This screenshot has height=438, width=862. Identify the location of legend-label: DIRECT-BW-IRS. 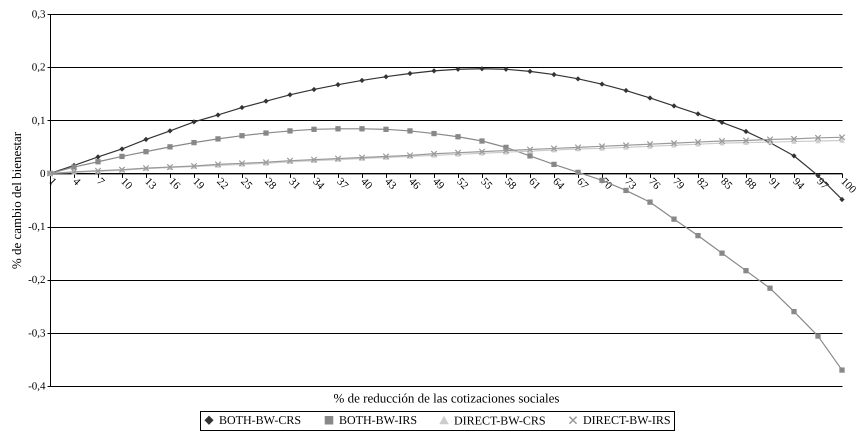
(627, 420).